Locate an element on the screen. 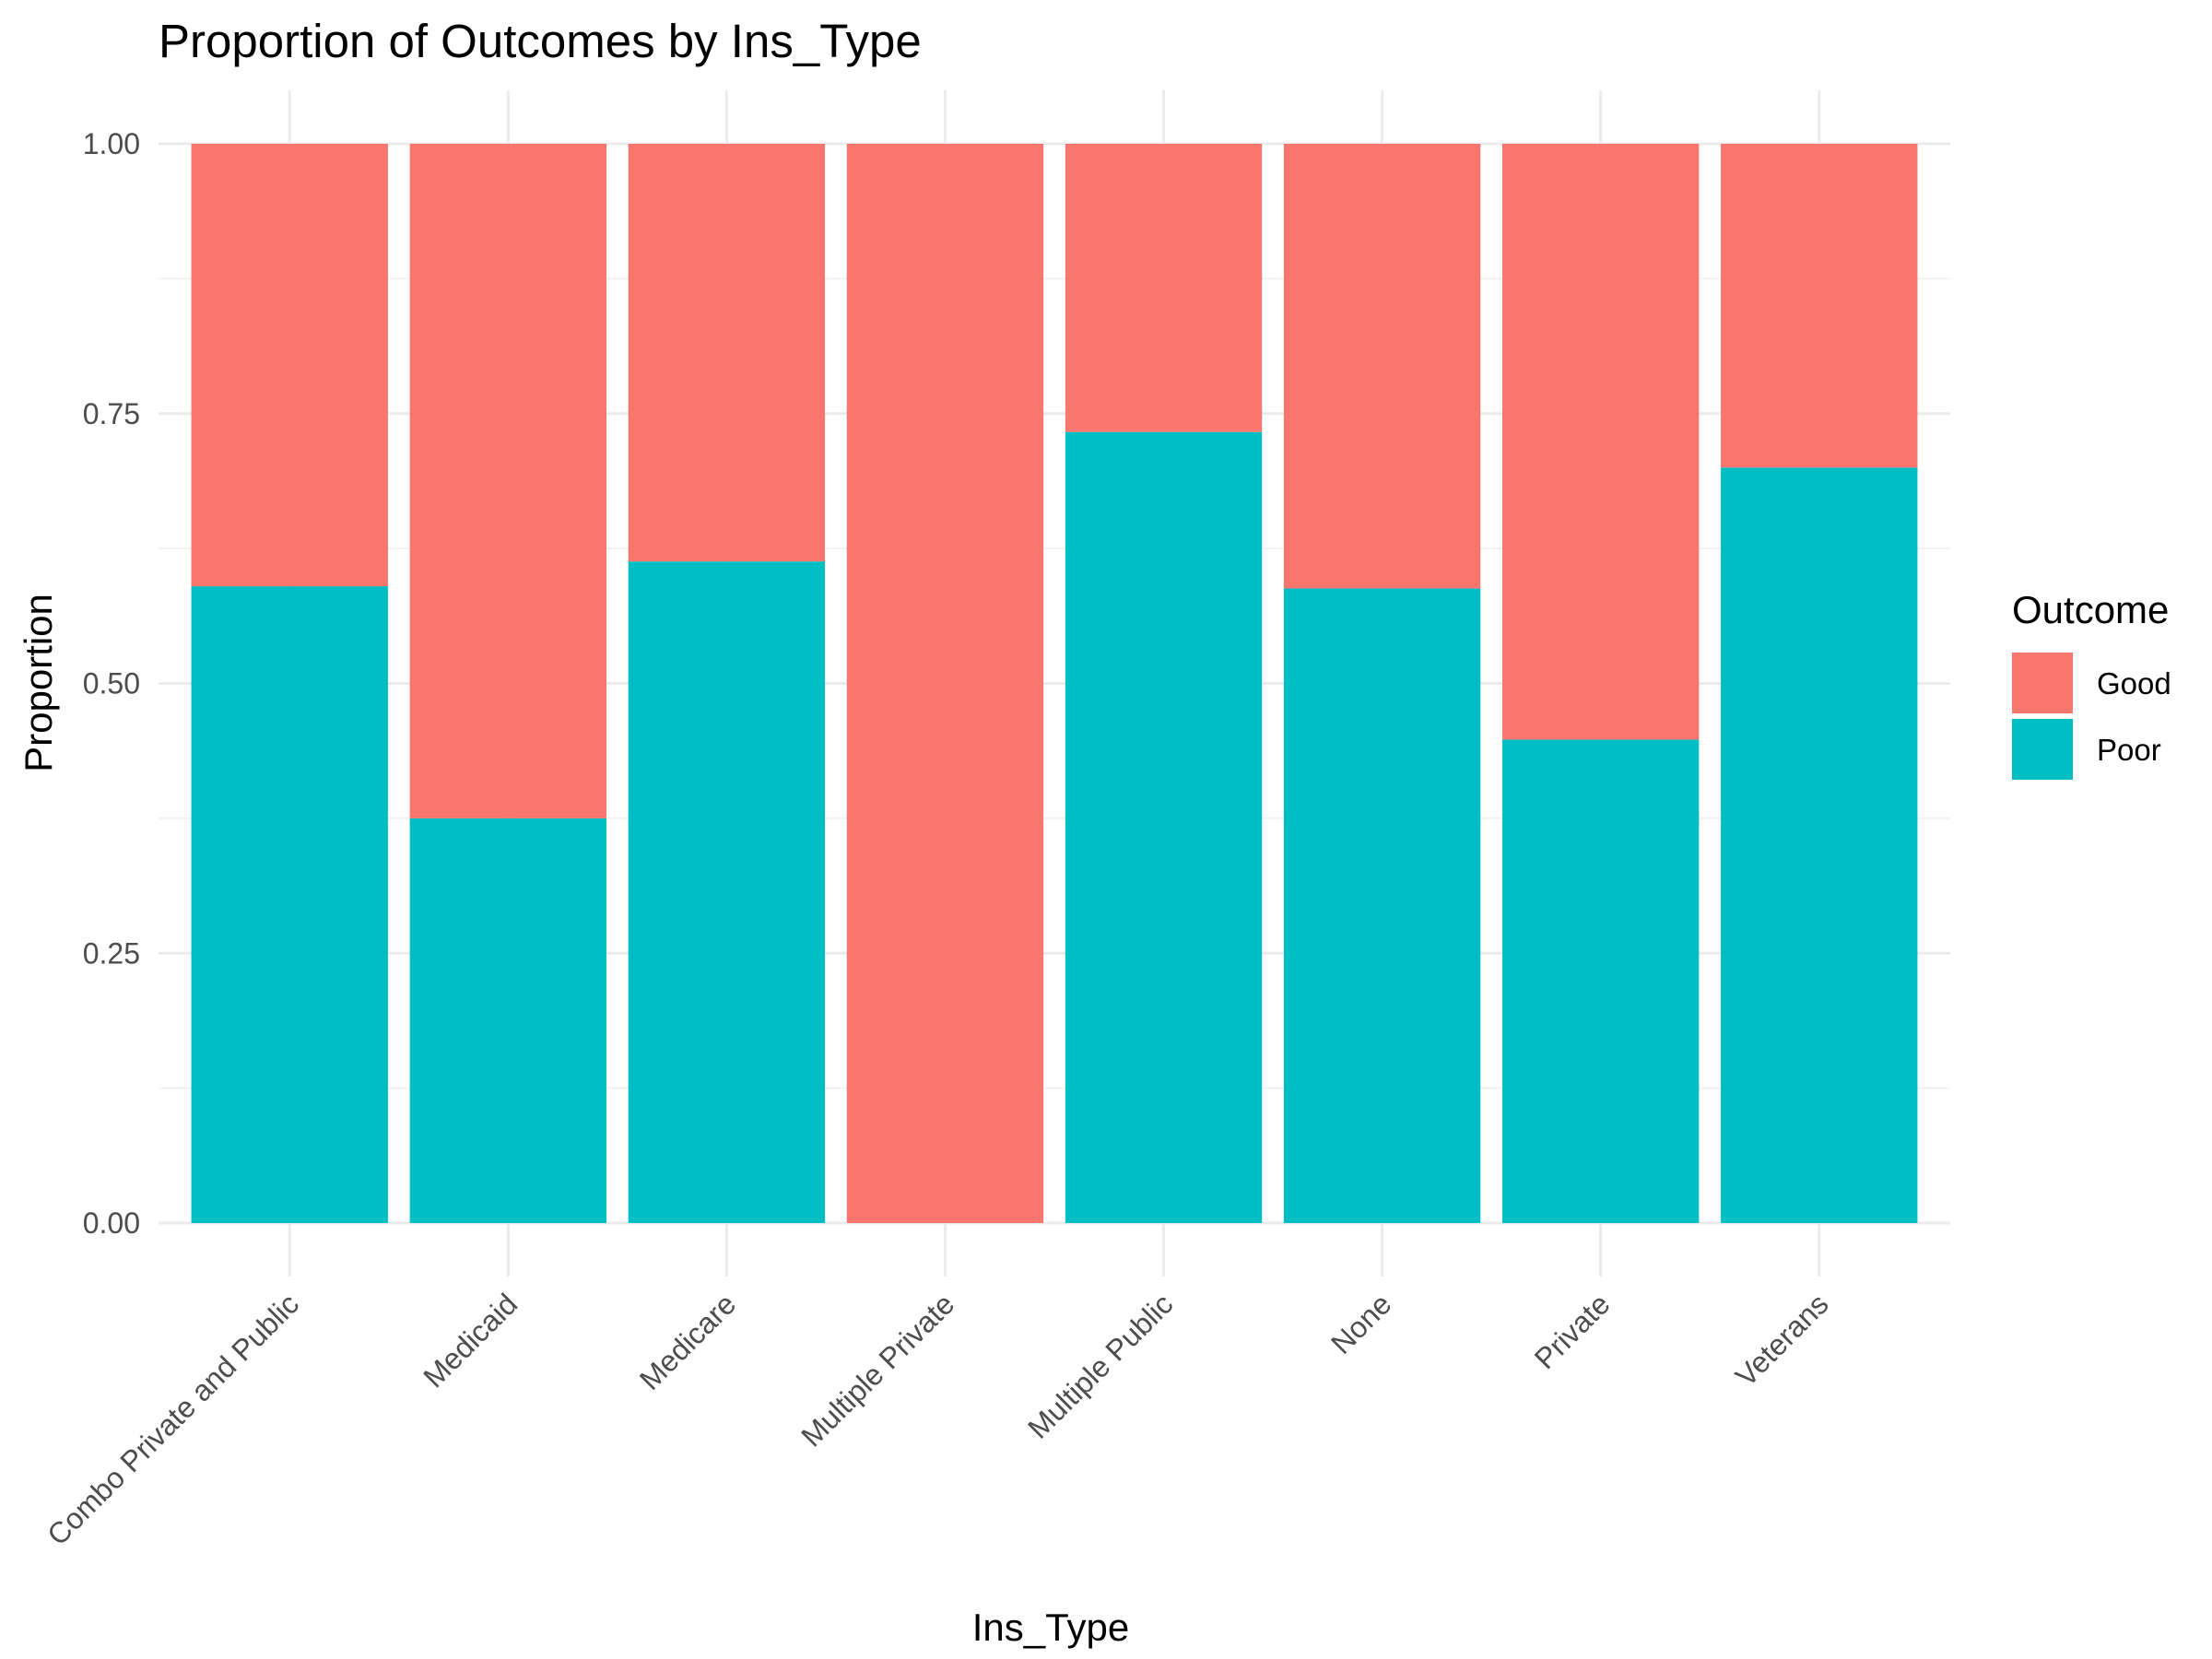 This screenshot has width=2212, height=1659. x-tick-label: Veterans is located at coordinates (1782, 1340).